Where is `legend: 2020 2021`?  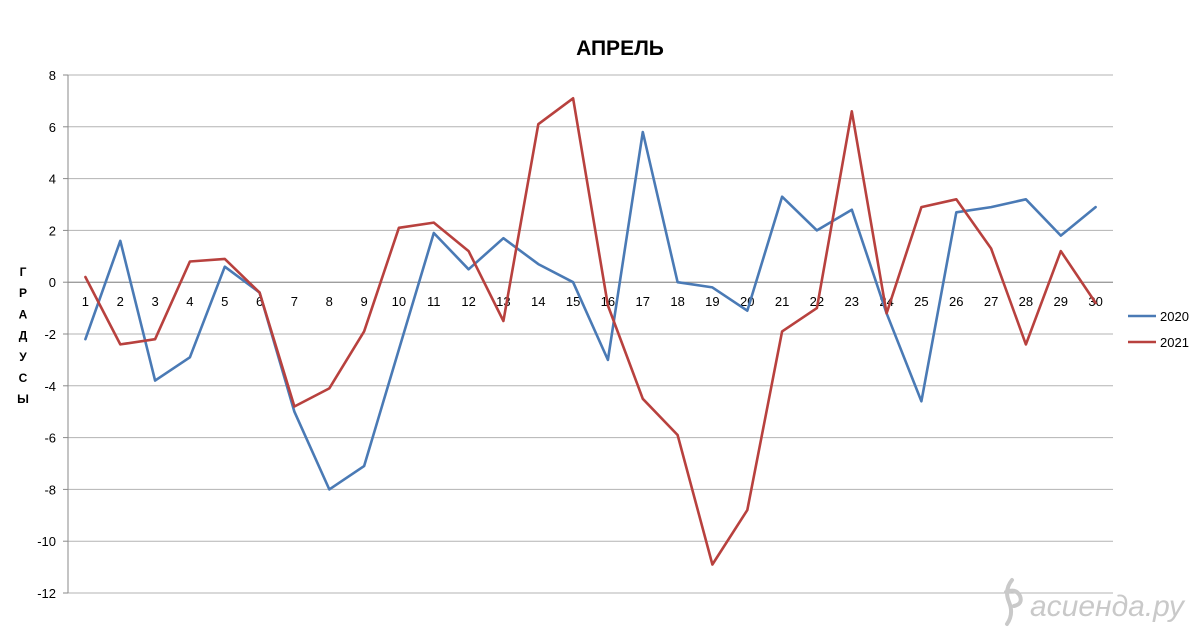
legend: 2020 2021 is located at coordinates (1158, 329).